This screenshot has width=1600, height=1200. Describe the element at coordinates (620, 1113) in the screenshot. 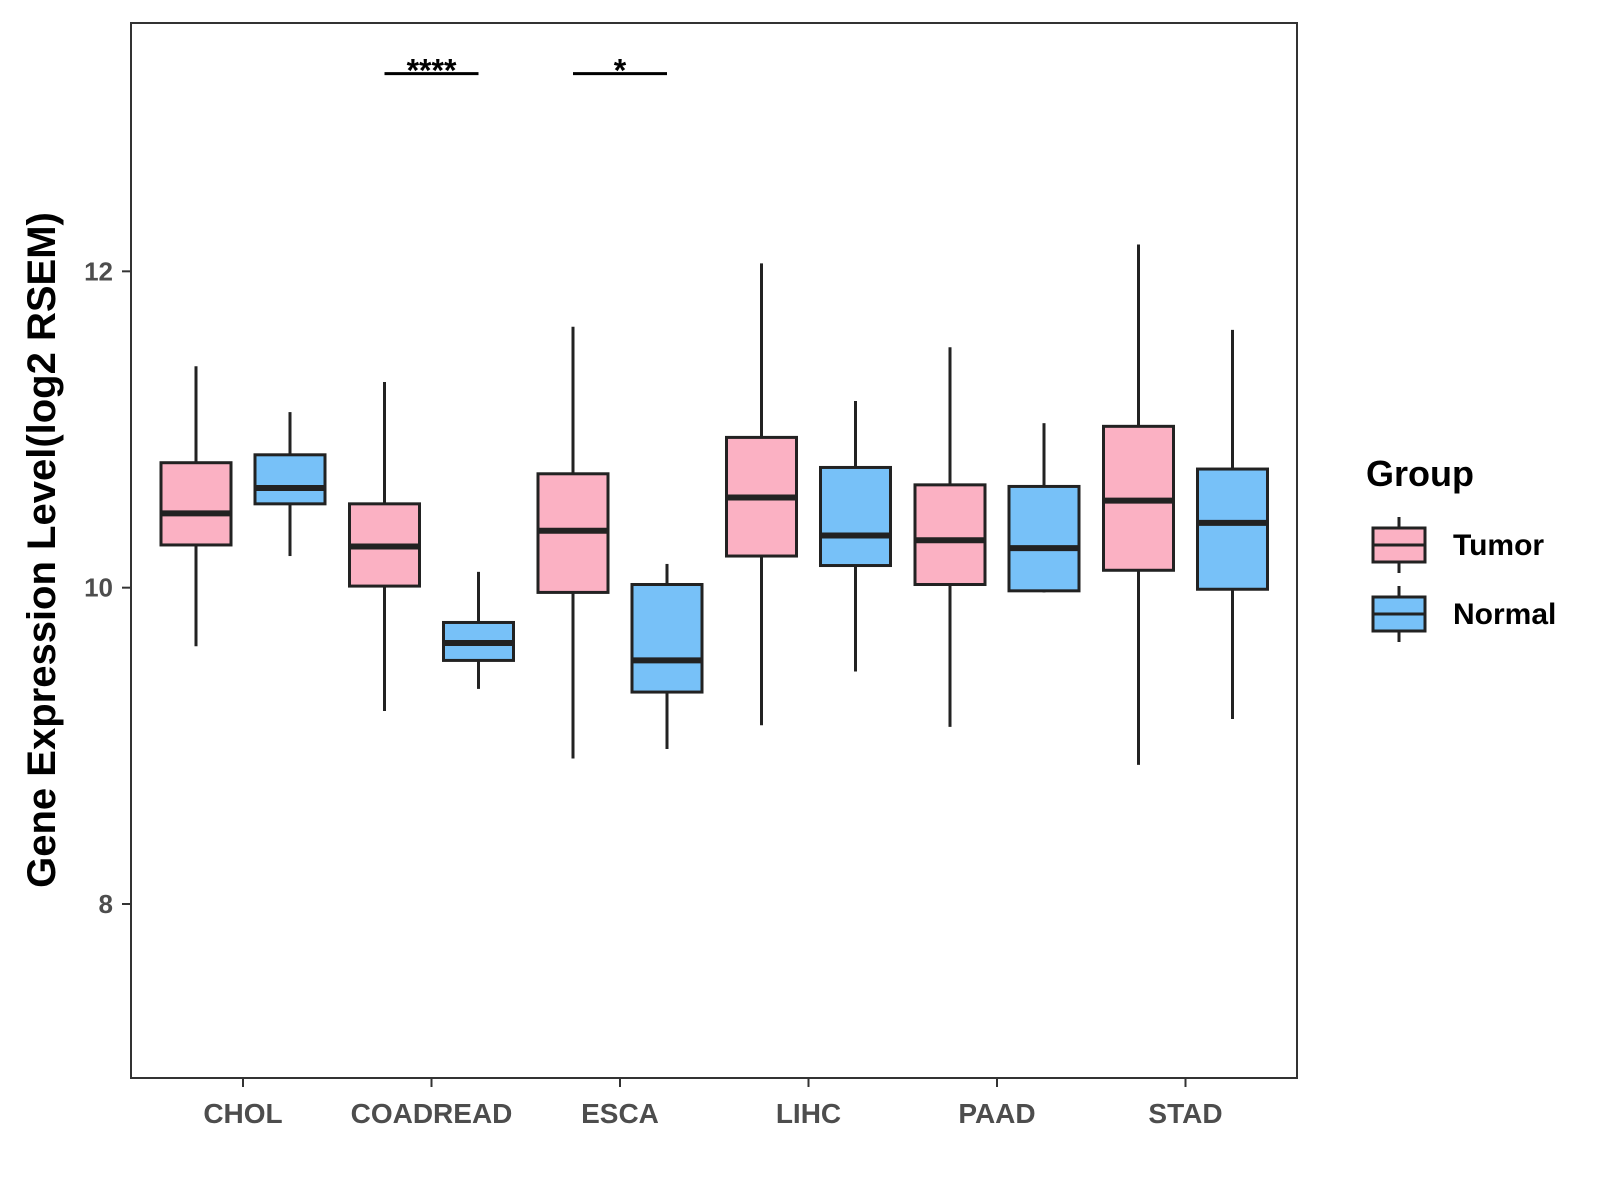

I see `x-tick-label-esca: ESCA` at that location.